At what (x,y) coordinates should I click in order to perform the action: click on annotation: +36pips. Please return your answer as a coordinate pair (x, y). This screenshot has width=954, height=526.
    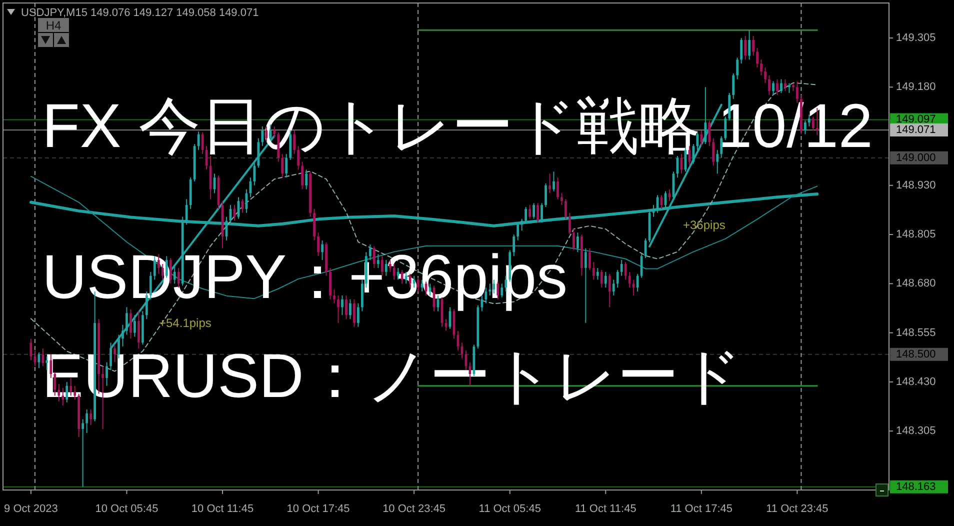
    Looking at the image, I should click on (704, 225).